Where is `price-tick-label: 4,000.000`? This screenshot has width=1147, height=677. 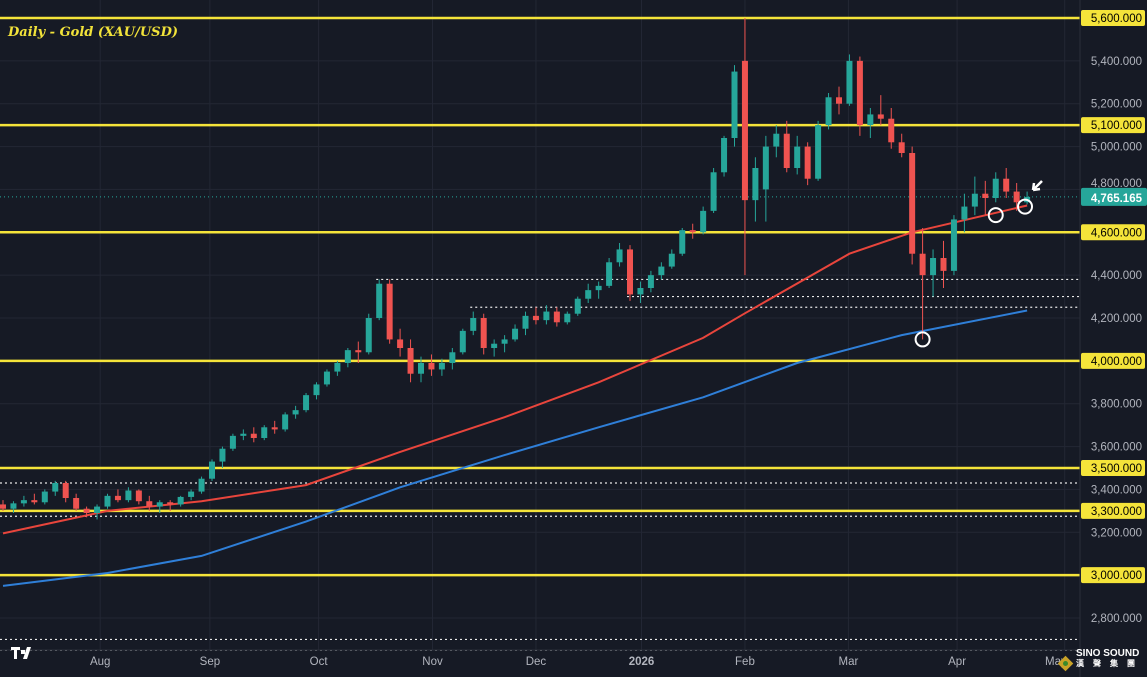
price-tick-label: 4,000.000 is located at coordinates (1116, 362).